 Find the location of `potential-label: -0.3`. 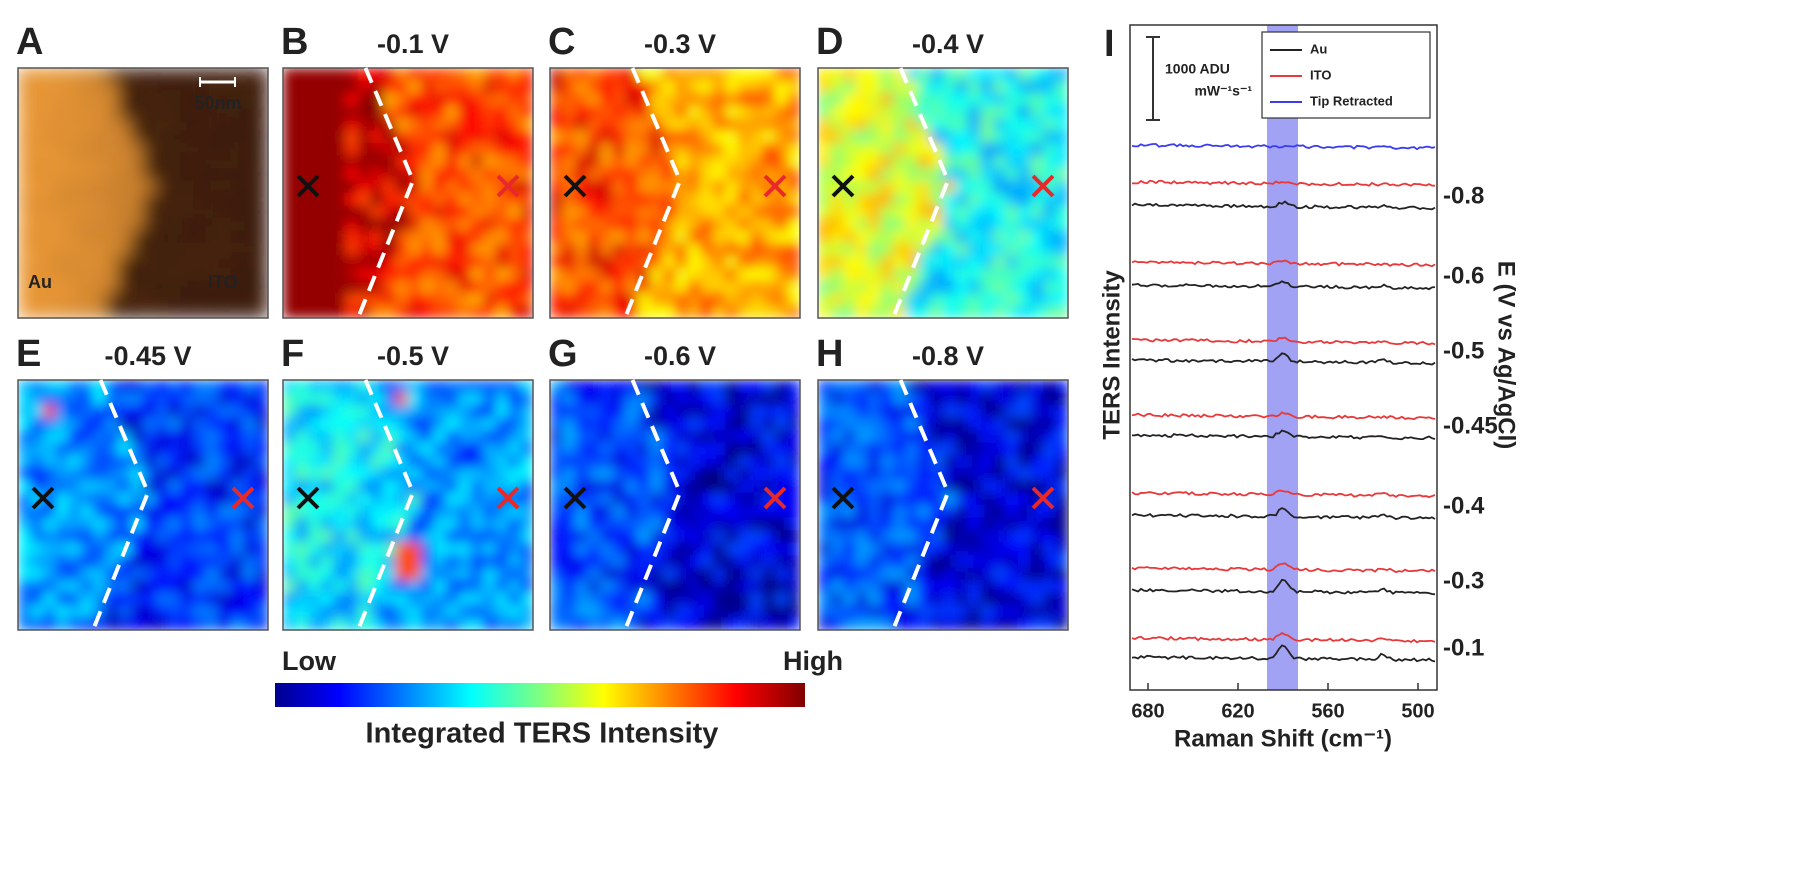

potential-label: -0.3 is located at coordinates (1463, 580).